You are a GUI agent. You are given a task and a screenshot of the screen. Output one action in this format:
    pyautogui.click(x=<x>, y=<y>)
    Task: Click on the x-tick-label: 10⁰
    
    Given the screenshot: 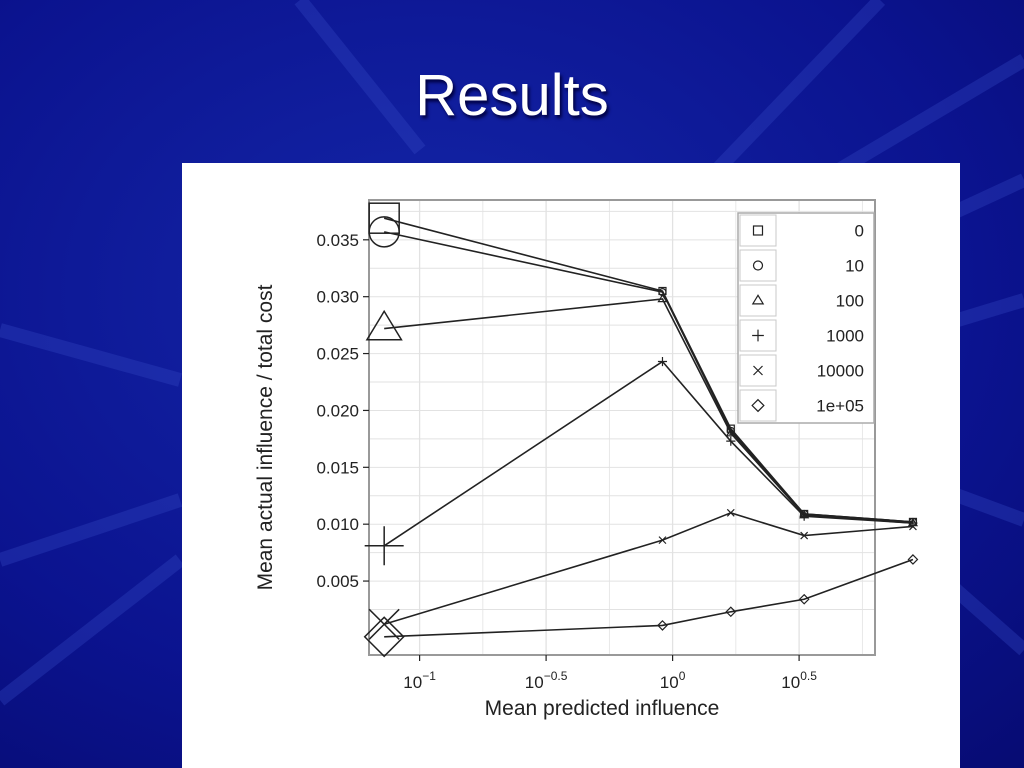 What is the action you would take?
    pyautogui.click(x=673, y=680)
    